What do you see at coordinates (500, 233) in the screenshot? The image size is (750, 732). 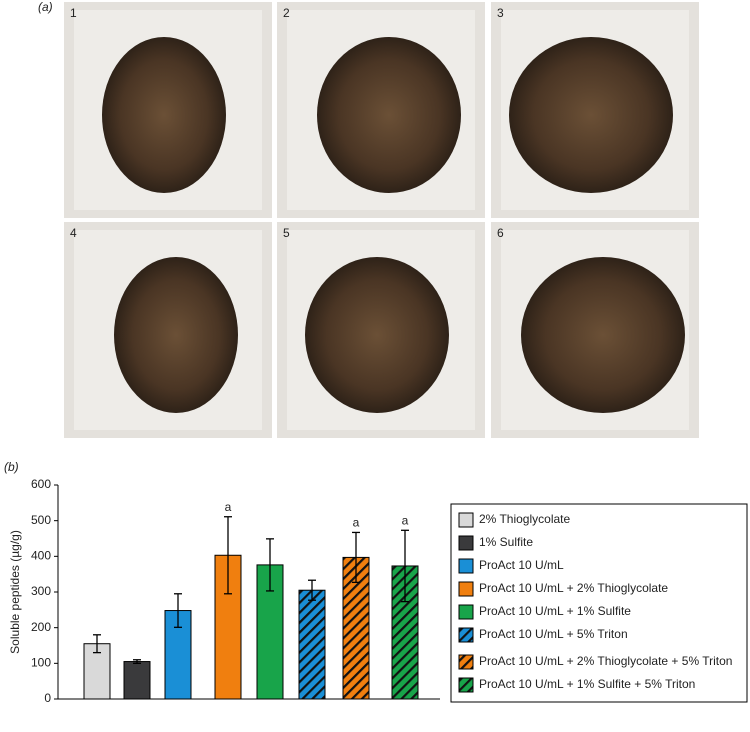 I see `photo-number: 6` at bounding box center [500, 233].